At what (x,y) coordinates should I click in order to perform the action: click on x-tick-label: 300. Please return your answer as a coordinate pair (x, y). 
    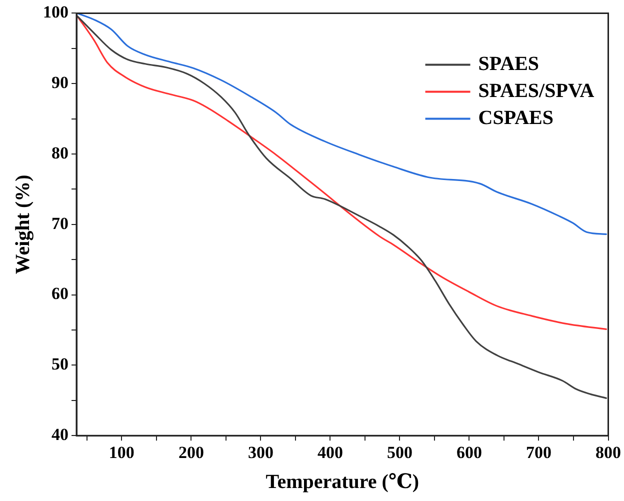
    Looking at the image, I should click on (261, 452).